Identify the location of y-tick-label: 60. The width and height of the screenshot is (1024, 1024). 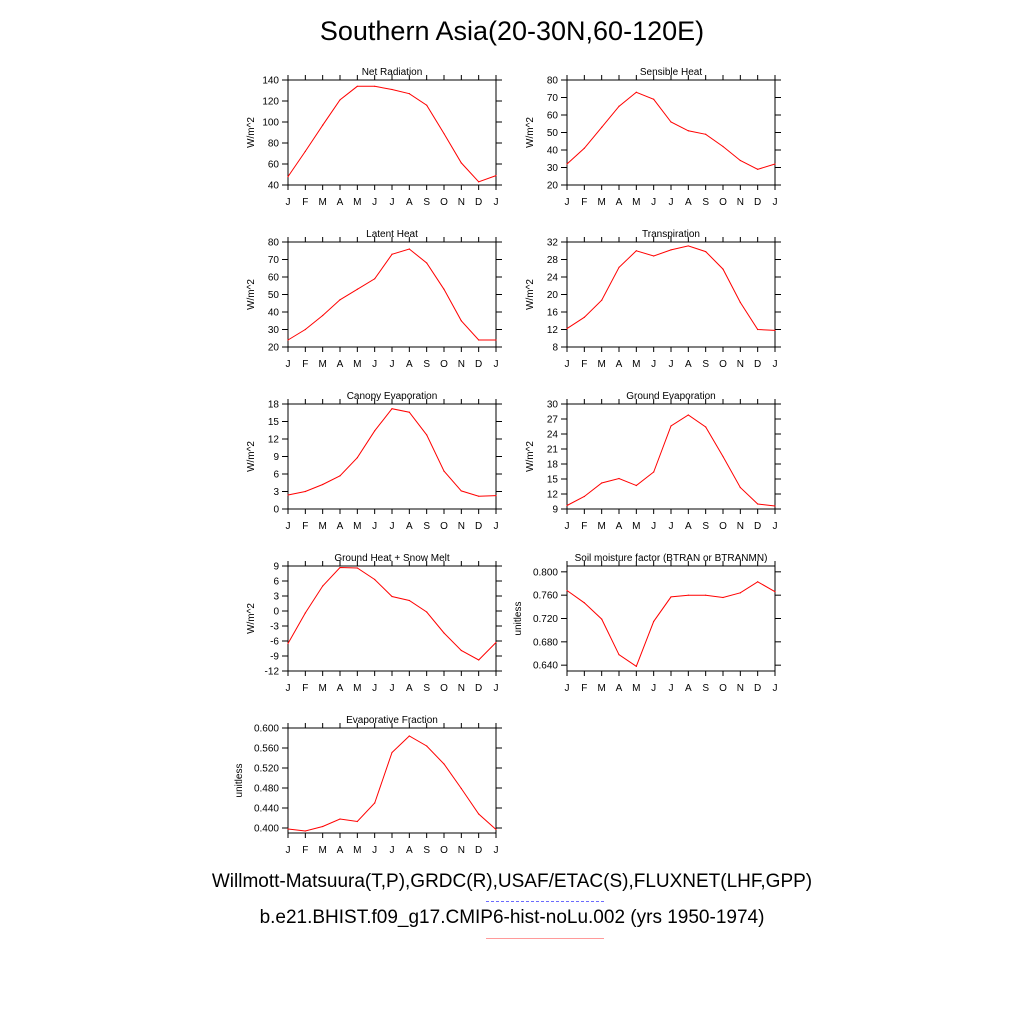
(274, 165).